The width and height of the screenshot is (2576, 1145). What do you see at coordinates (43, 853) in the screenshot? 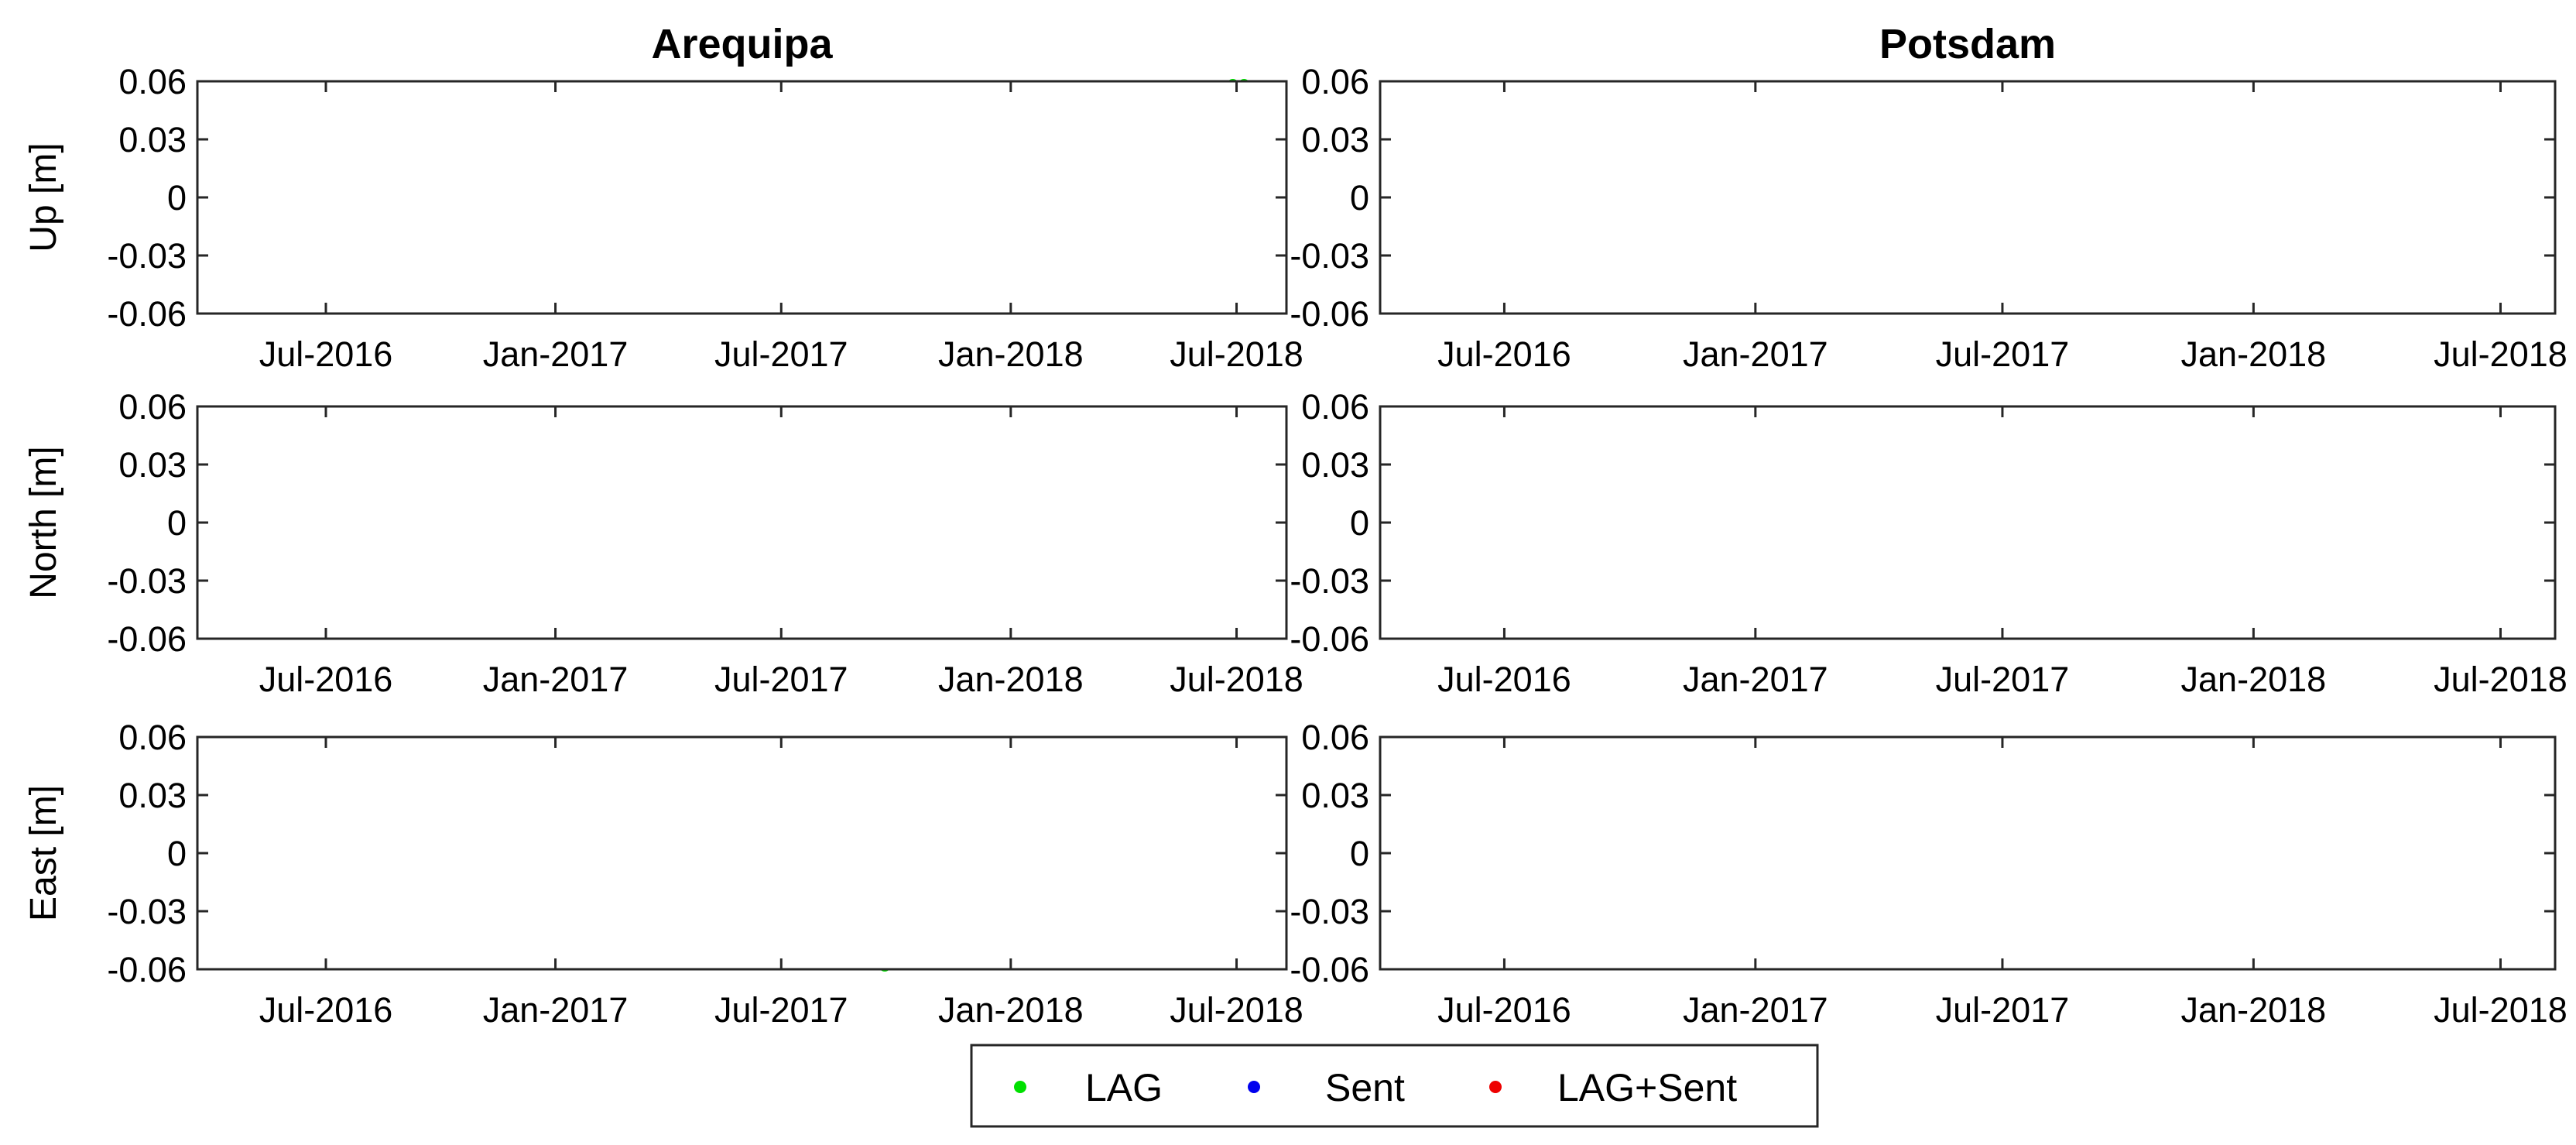
I see `y-axis-label: East [m]` at bounding box center [43, 853].